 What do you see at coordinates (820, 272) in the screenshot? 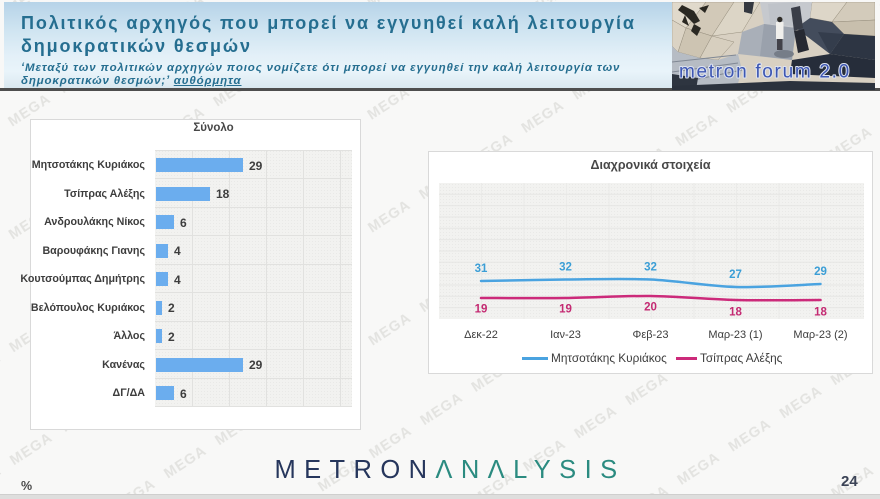
I see `svg-text: 29` at bounding box center [820, 272].